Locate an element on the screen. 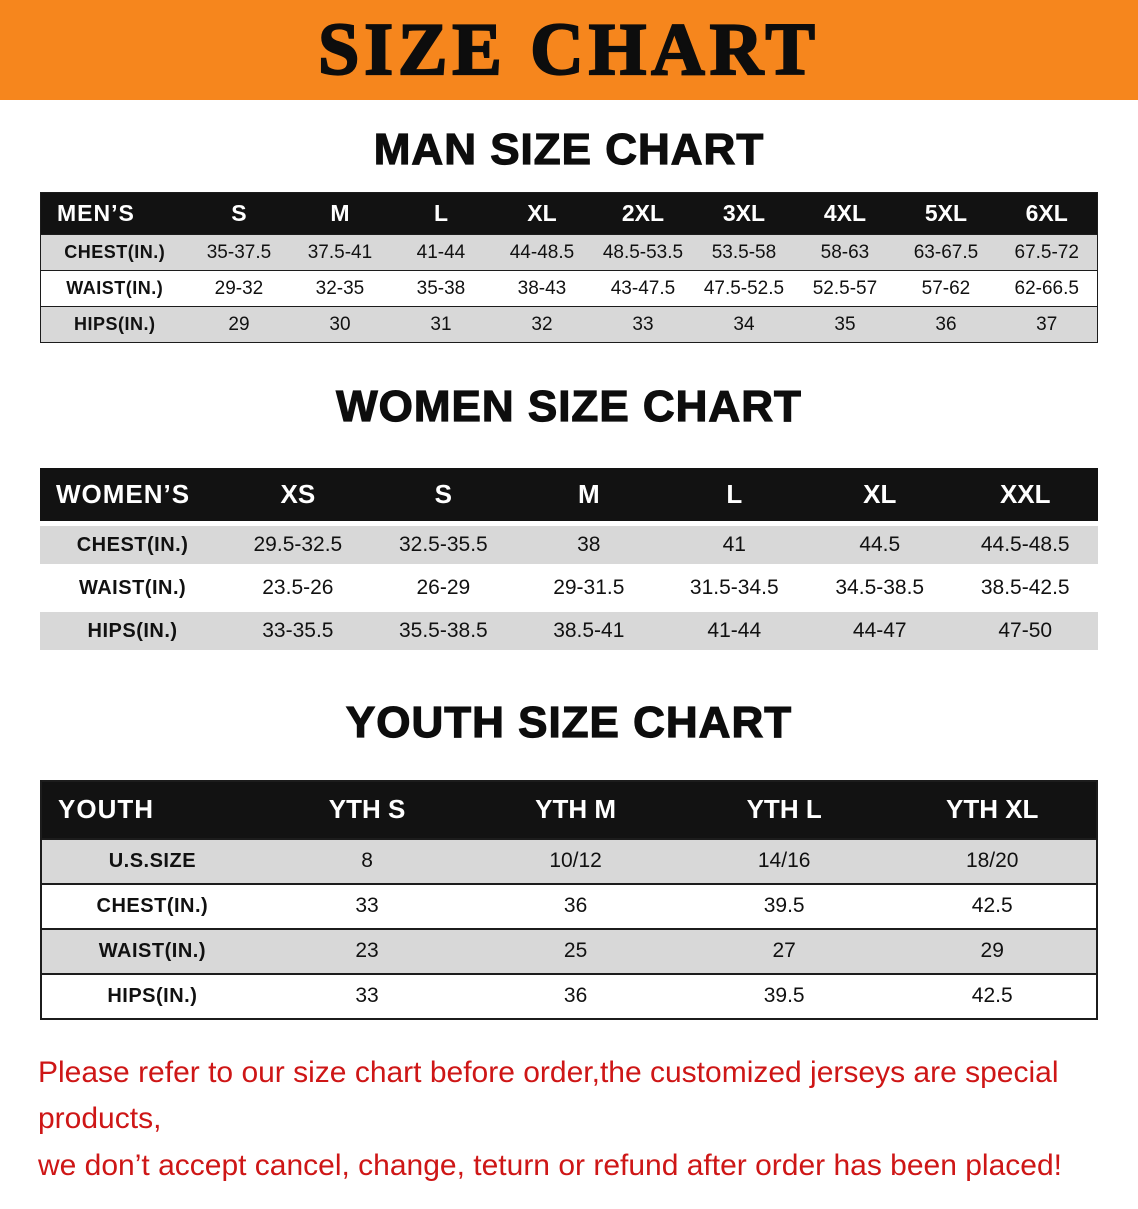  table-header-row: YOUTH YTH S YTH M YTH L YTH XL is located at coordinates (569, 809).